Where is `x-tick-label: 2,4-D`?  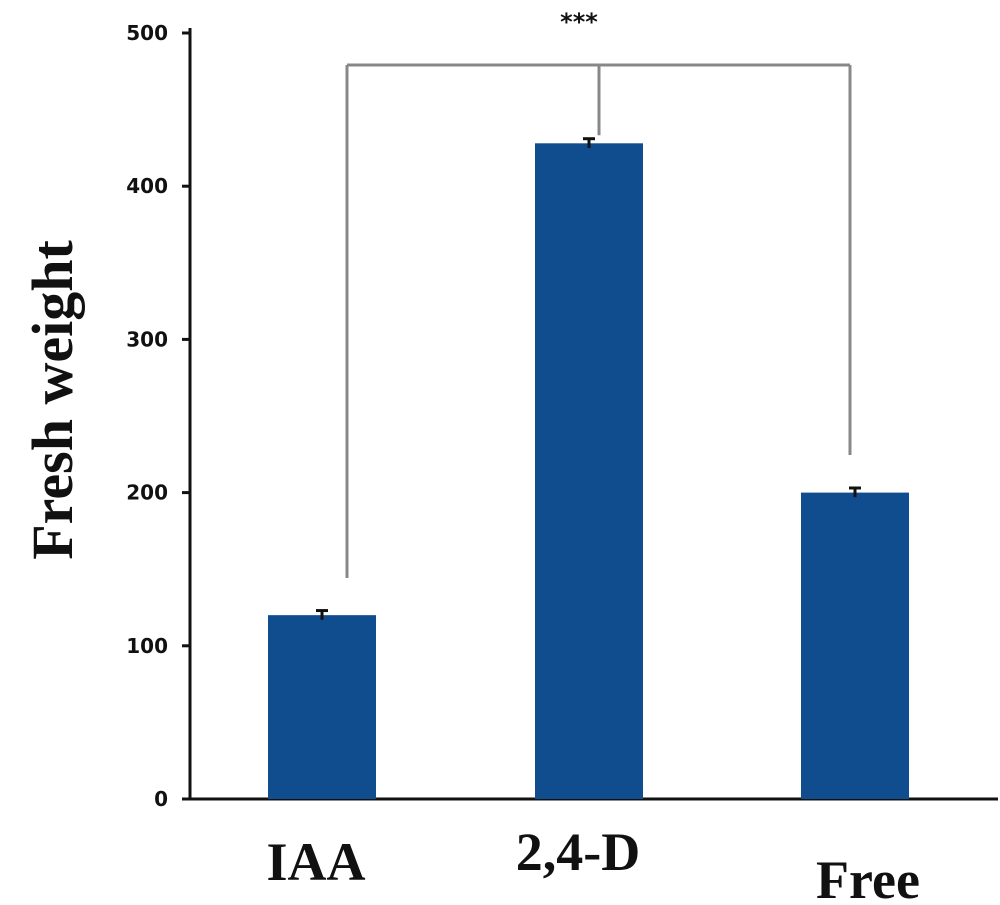 x-tick-label: 2,4-D is located at coordinates (578, 852).